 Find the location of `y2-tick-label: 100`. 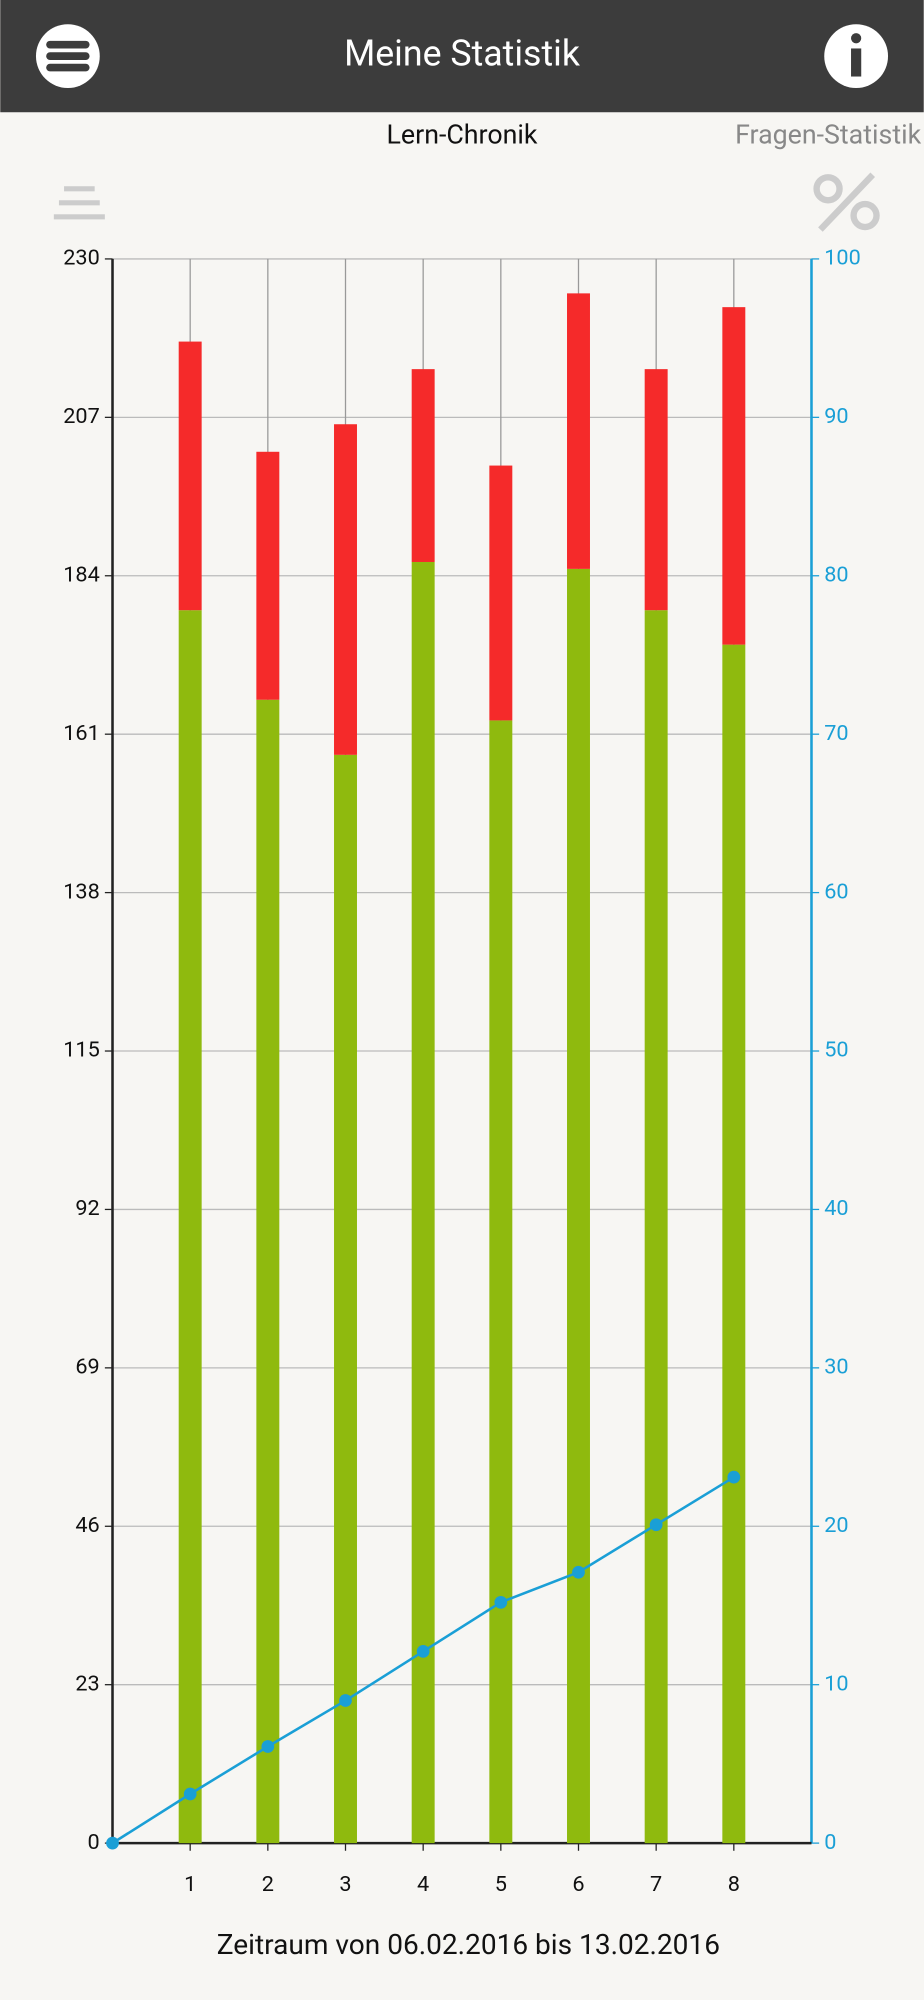

y2-tick-label: 100 is located at coordinates (842, 258).